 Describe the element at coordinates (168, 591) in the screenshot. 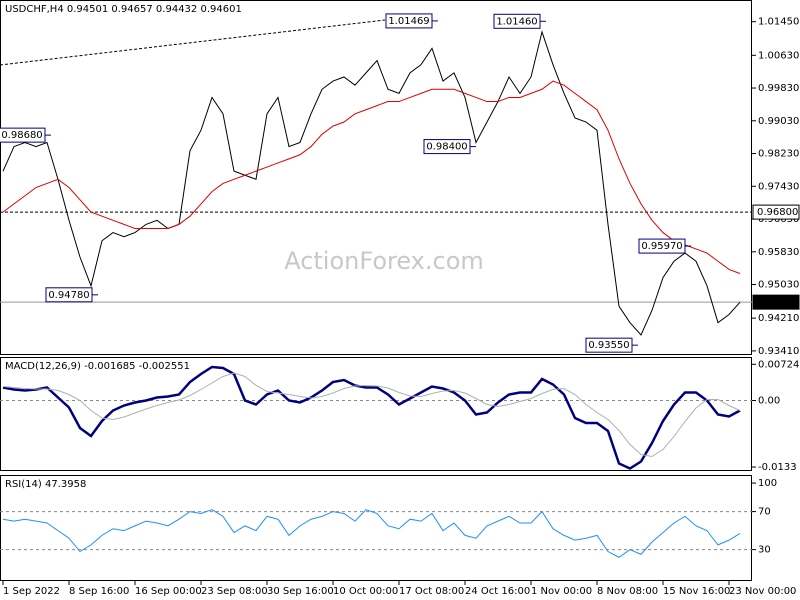

I see `x-tick-label: 16 Sep 00:00` at that location.